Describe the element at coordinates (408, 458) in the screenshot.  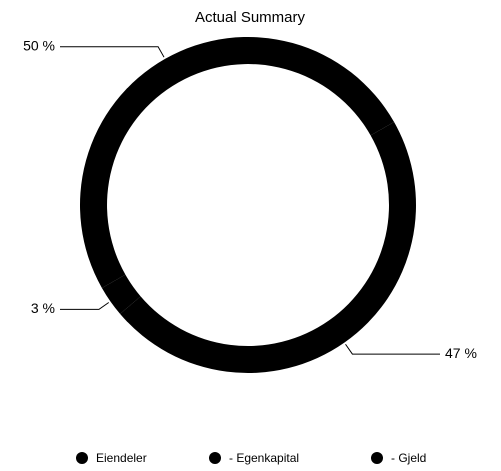
I see `legend-label: - Gjeld` at that location.